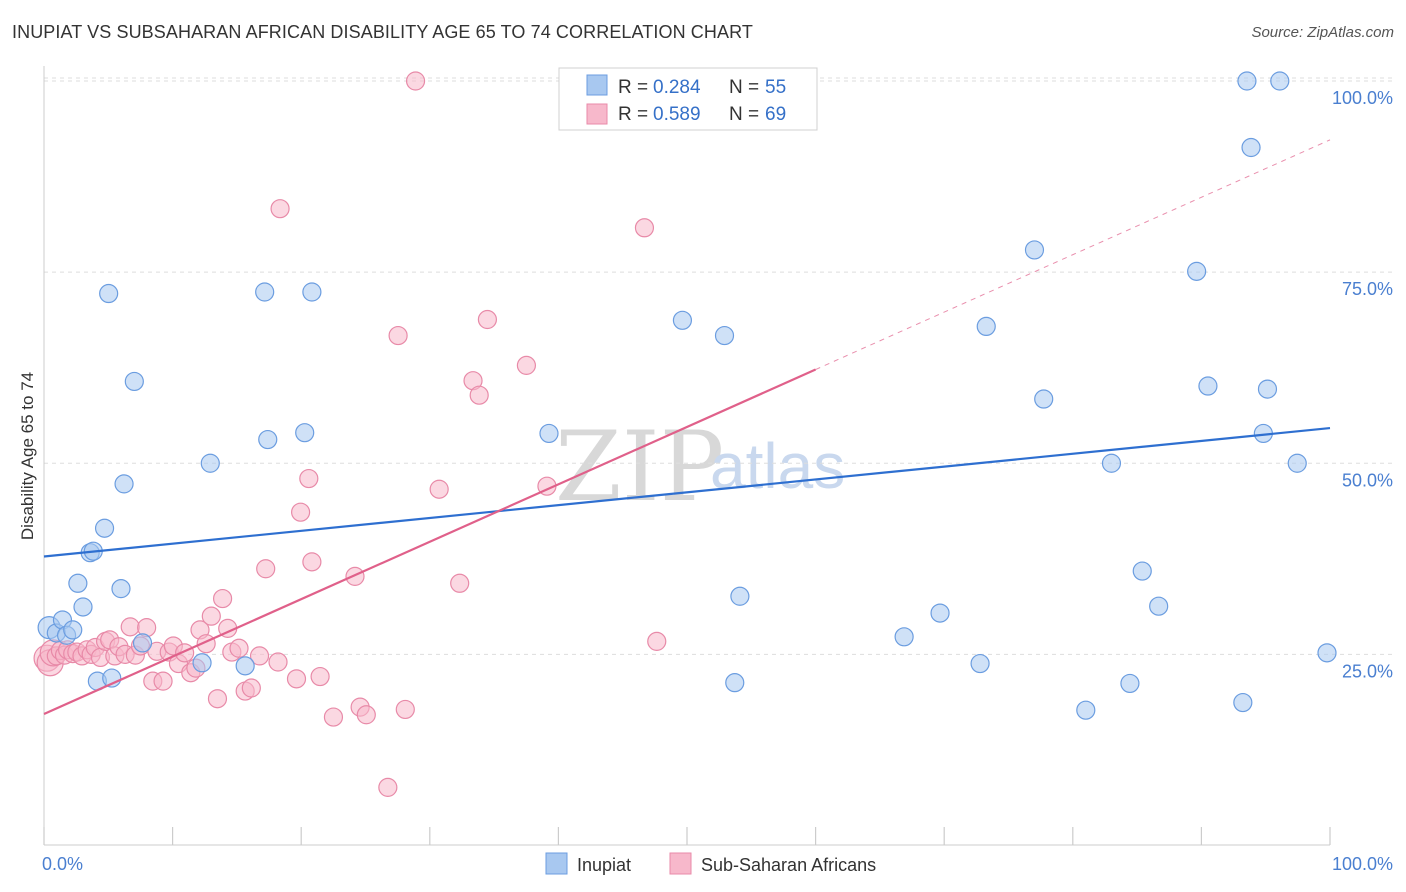 This screenshot has height=892, width=1406. Describe the element at coordinates (1322, 32) in the screenshot. I see `source-label: Source: ZipAtlas.com` at that location.